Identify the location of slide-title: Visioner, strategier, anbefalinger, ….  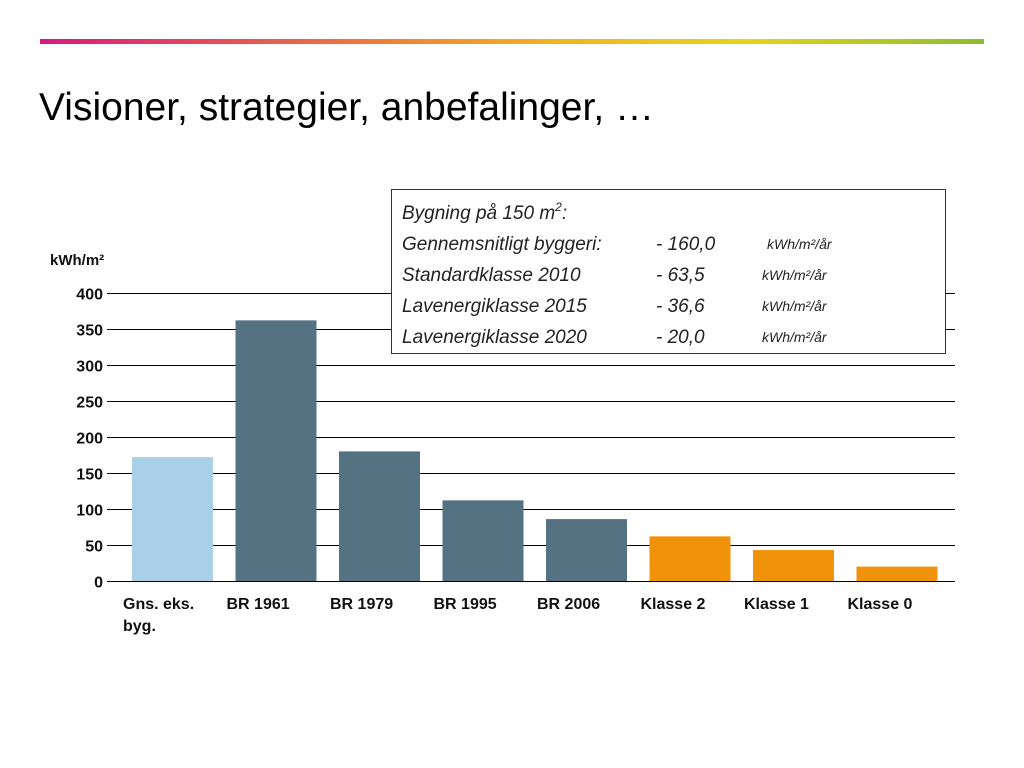
(346, 107).